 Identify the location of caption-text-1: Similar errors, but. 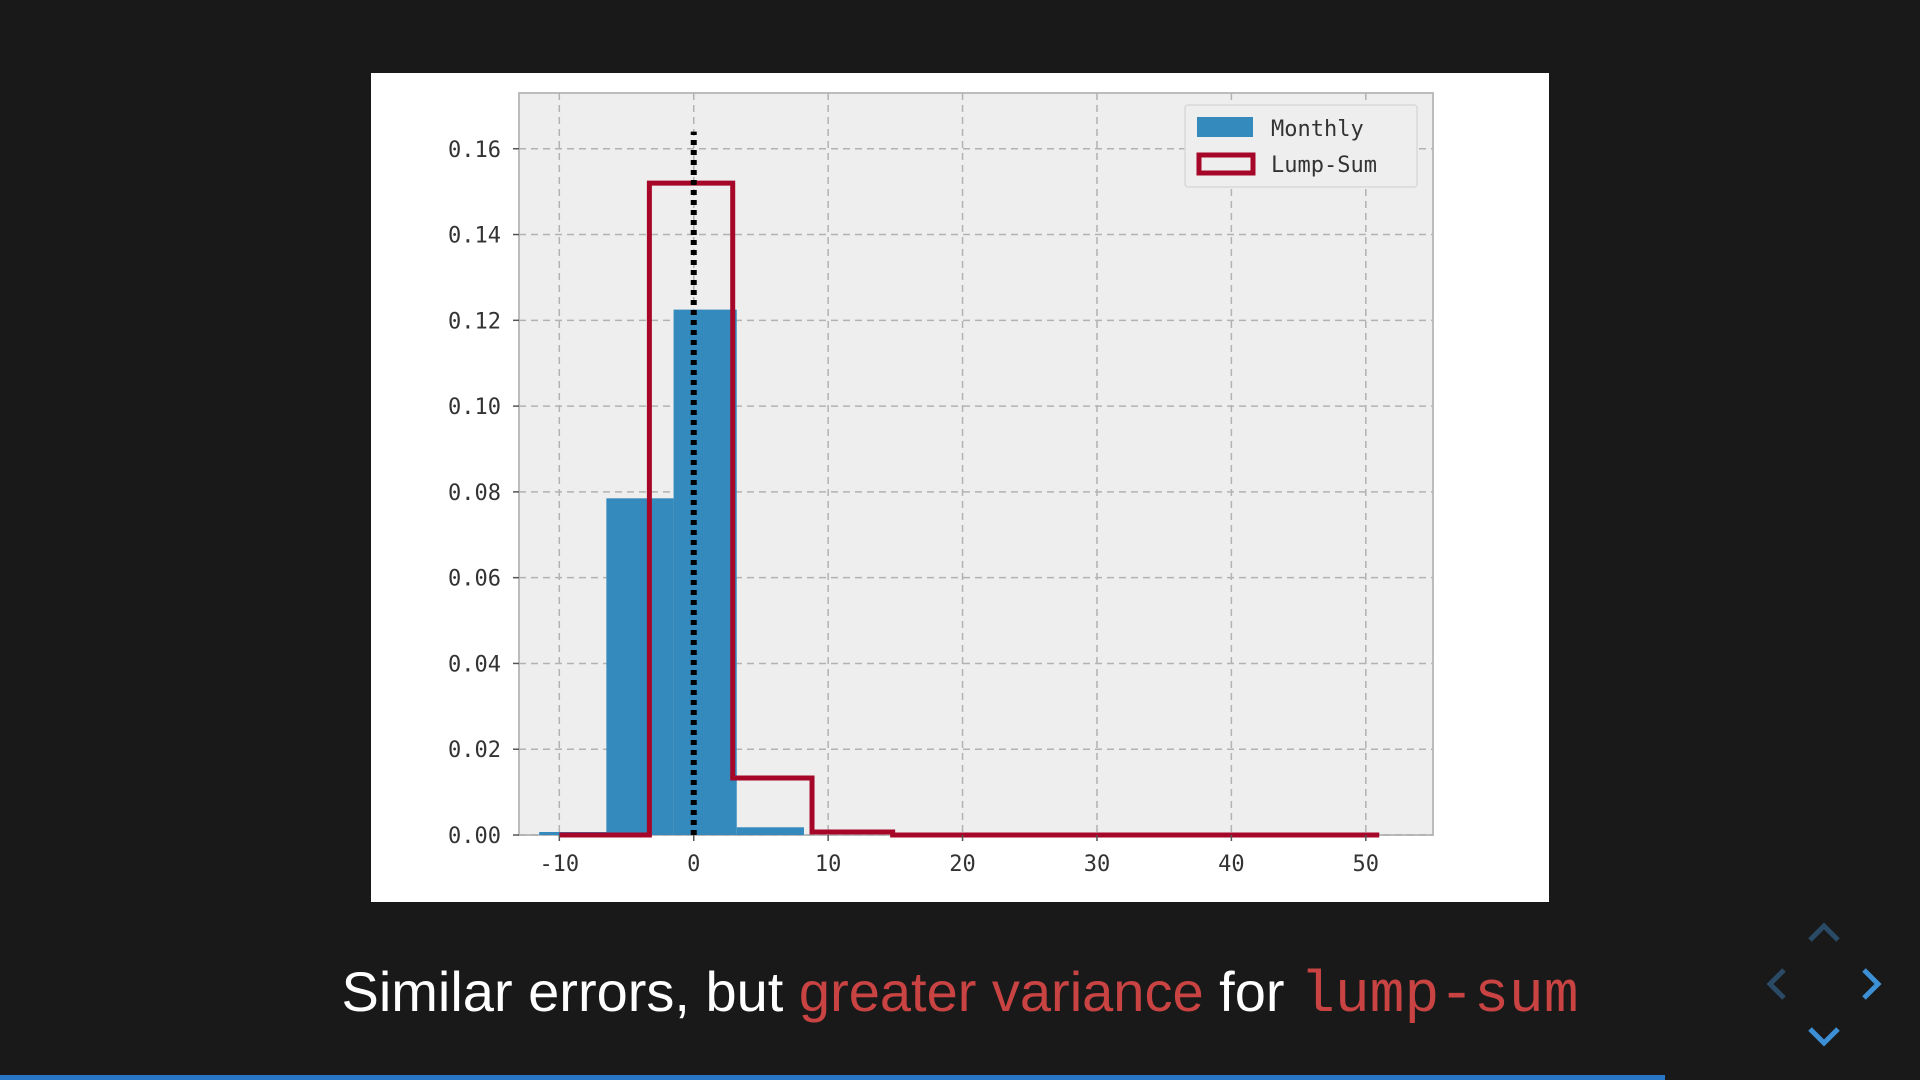
(570, 991).